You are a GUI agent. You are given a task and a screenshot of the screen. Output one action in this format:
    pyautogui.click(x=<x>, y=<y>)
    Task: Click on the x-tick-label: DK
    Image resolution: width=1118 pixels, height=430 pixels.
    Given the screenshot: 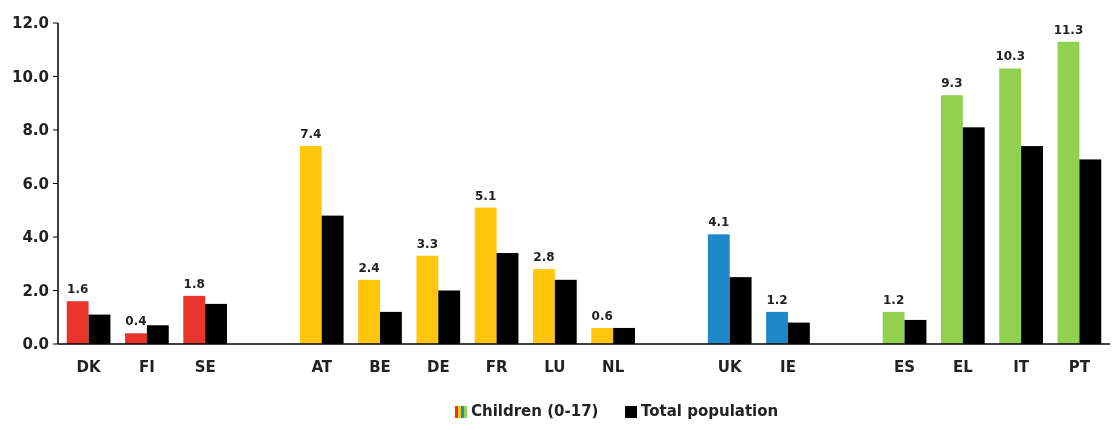 What is the action you would take?
    pyautogui.click(x=89, y=367)
    